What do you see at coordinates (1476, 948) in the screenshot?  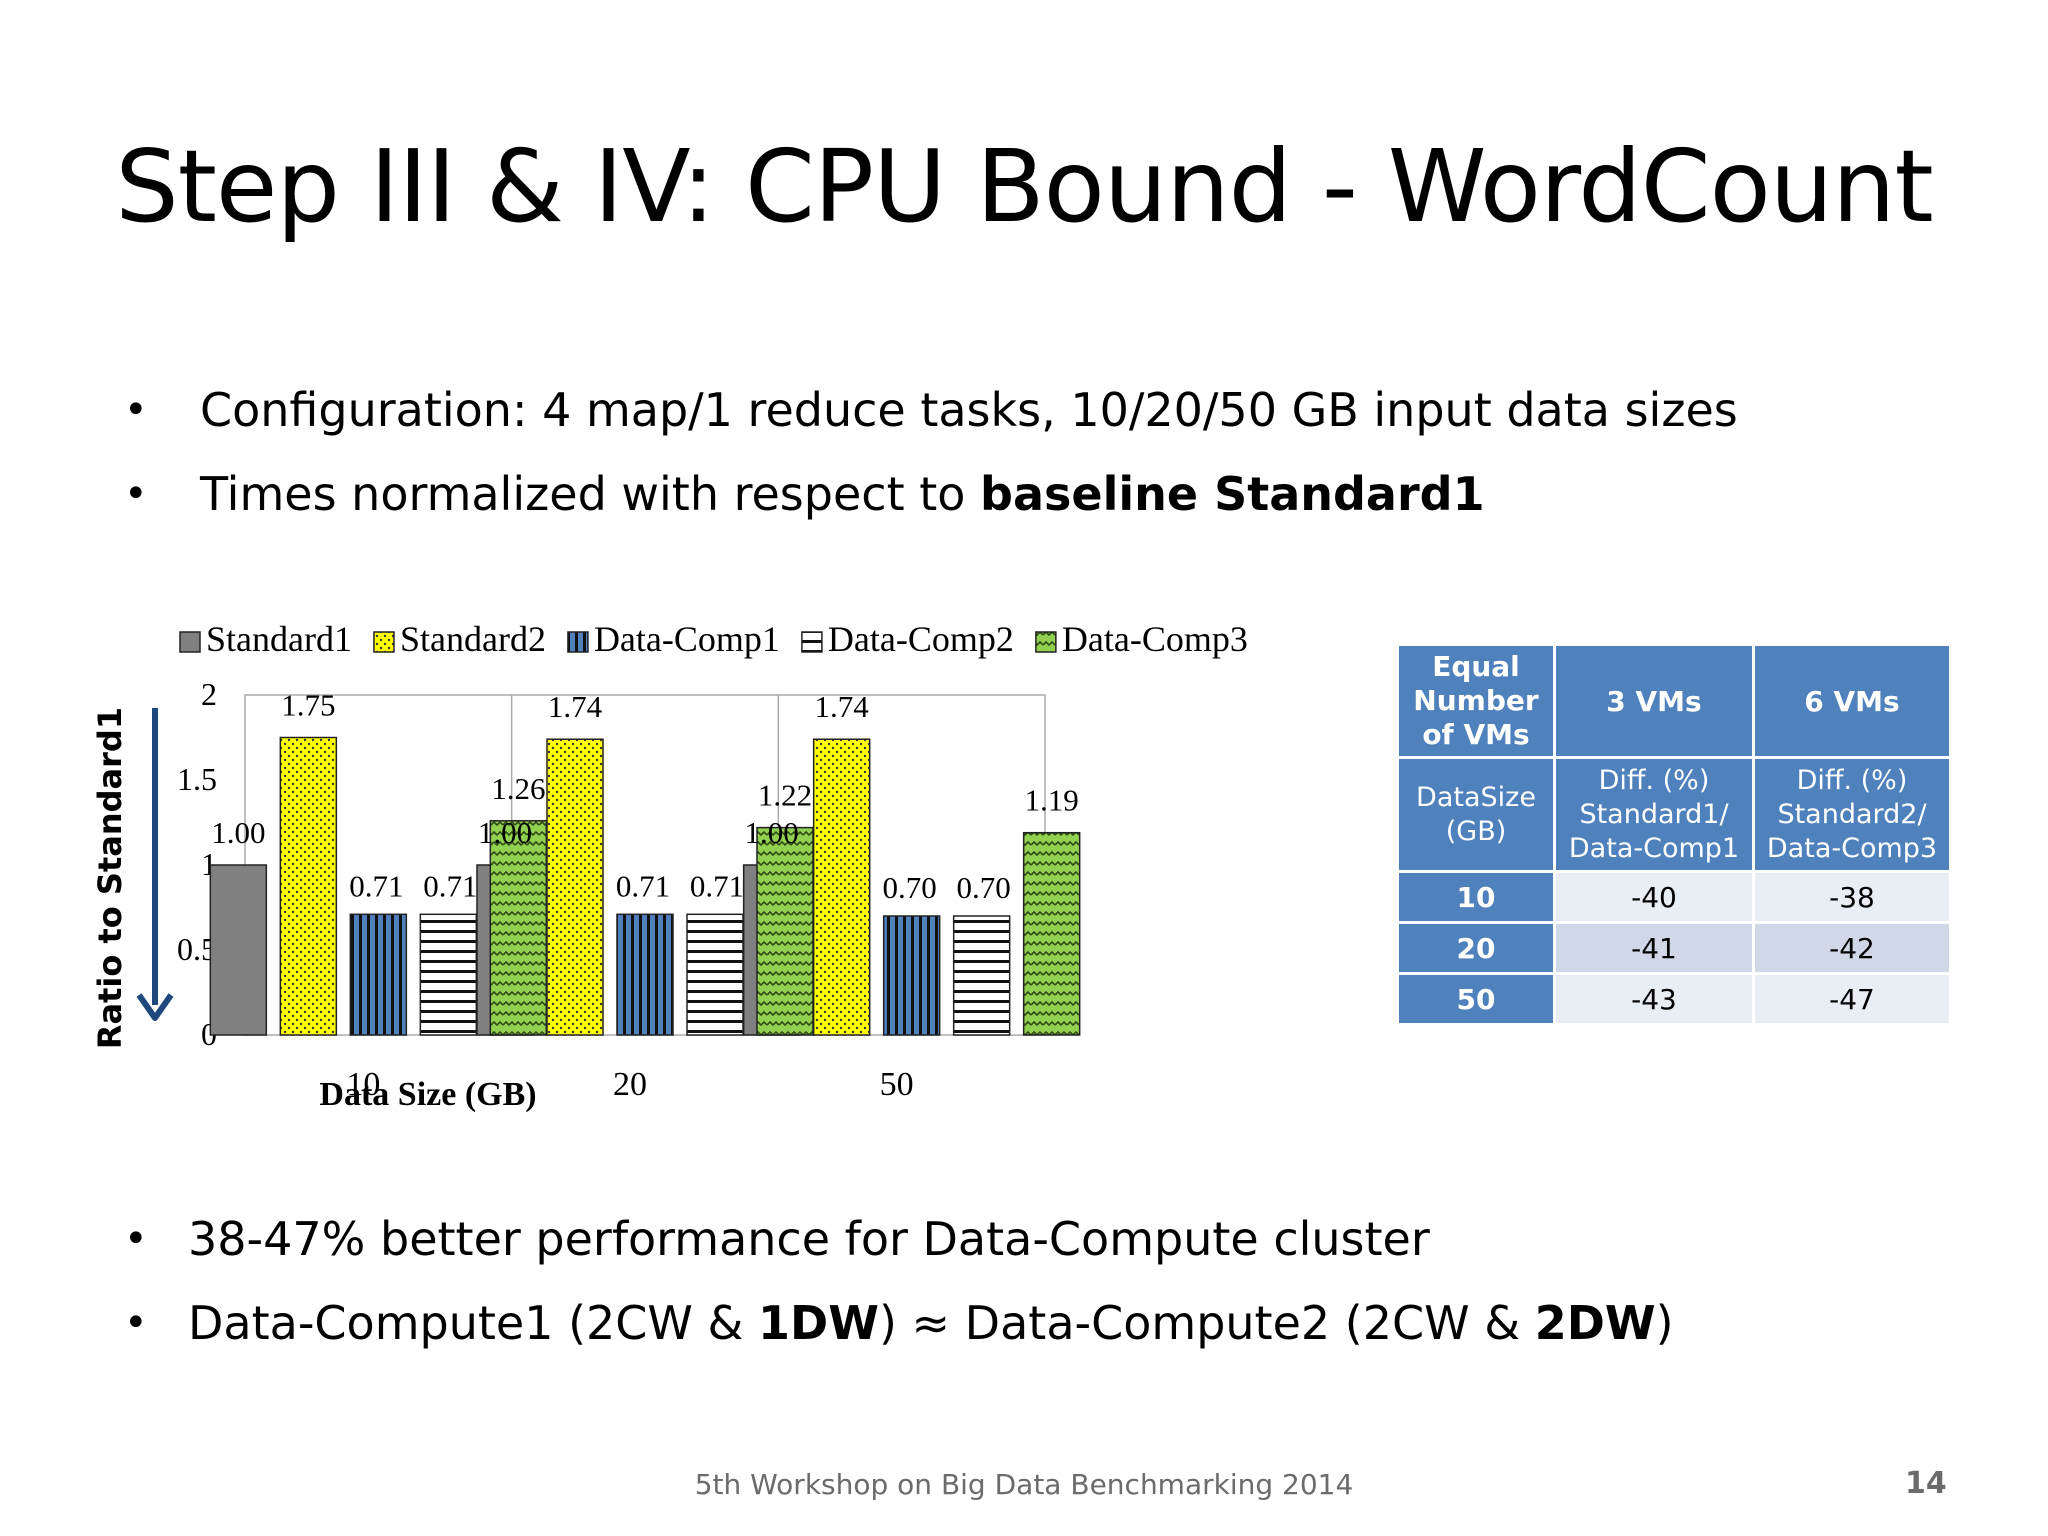 I see `table-row-header: 20` at bounding box center [1476, 948].